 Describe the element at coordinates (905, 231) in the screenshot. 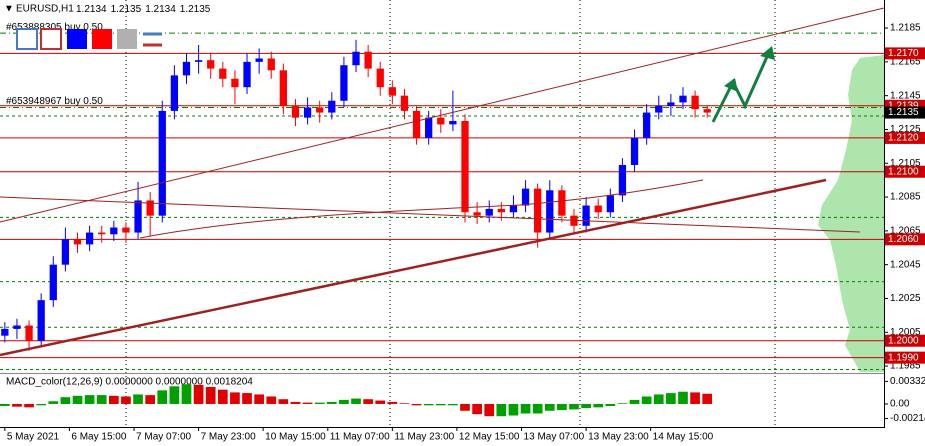

I see `y-tick-label: 1.2065` at that location.